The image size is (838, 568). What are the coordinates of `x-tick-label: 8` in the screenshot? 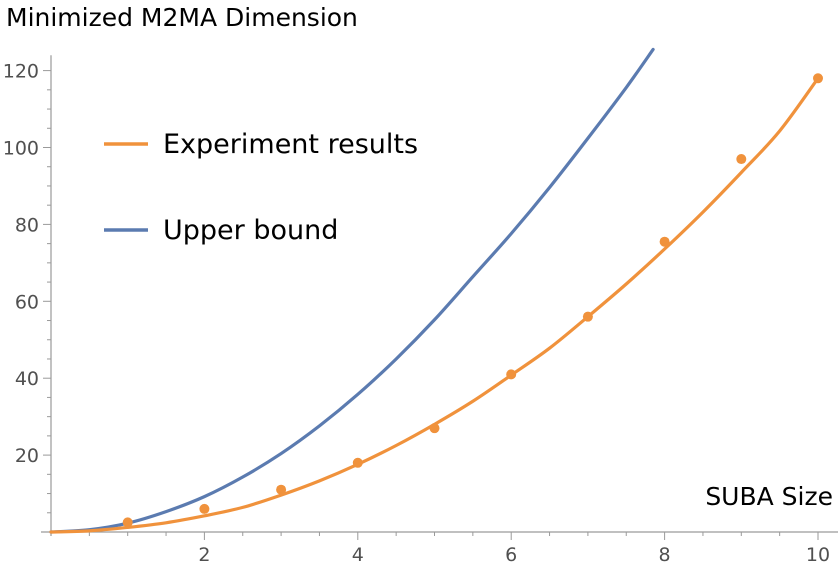 It's located at (665, 555).